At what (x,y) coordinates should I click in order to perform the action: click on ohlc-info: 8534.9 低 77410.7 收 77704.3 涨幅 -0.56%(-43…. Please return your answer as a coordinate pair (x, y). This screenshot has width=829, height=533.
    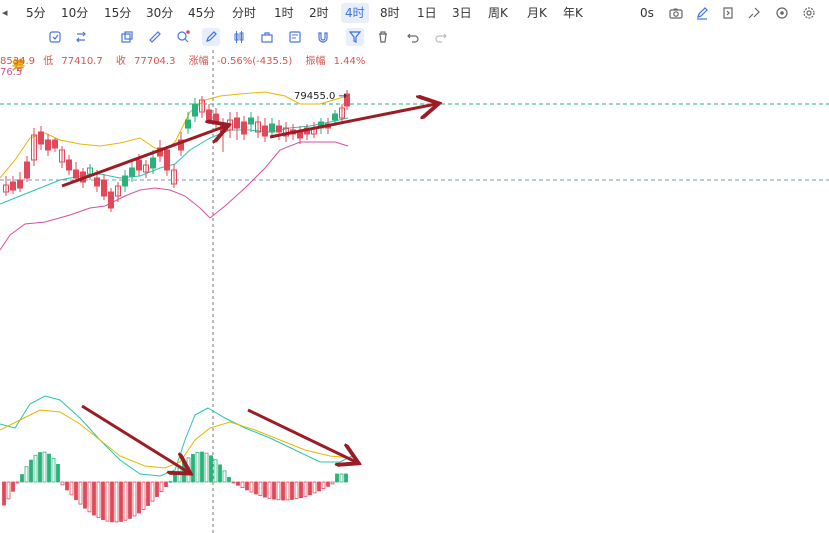
    Looking at the image, I should click on (187, 59).